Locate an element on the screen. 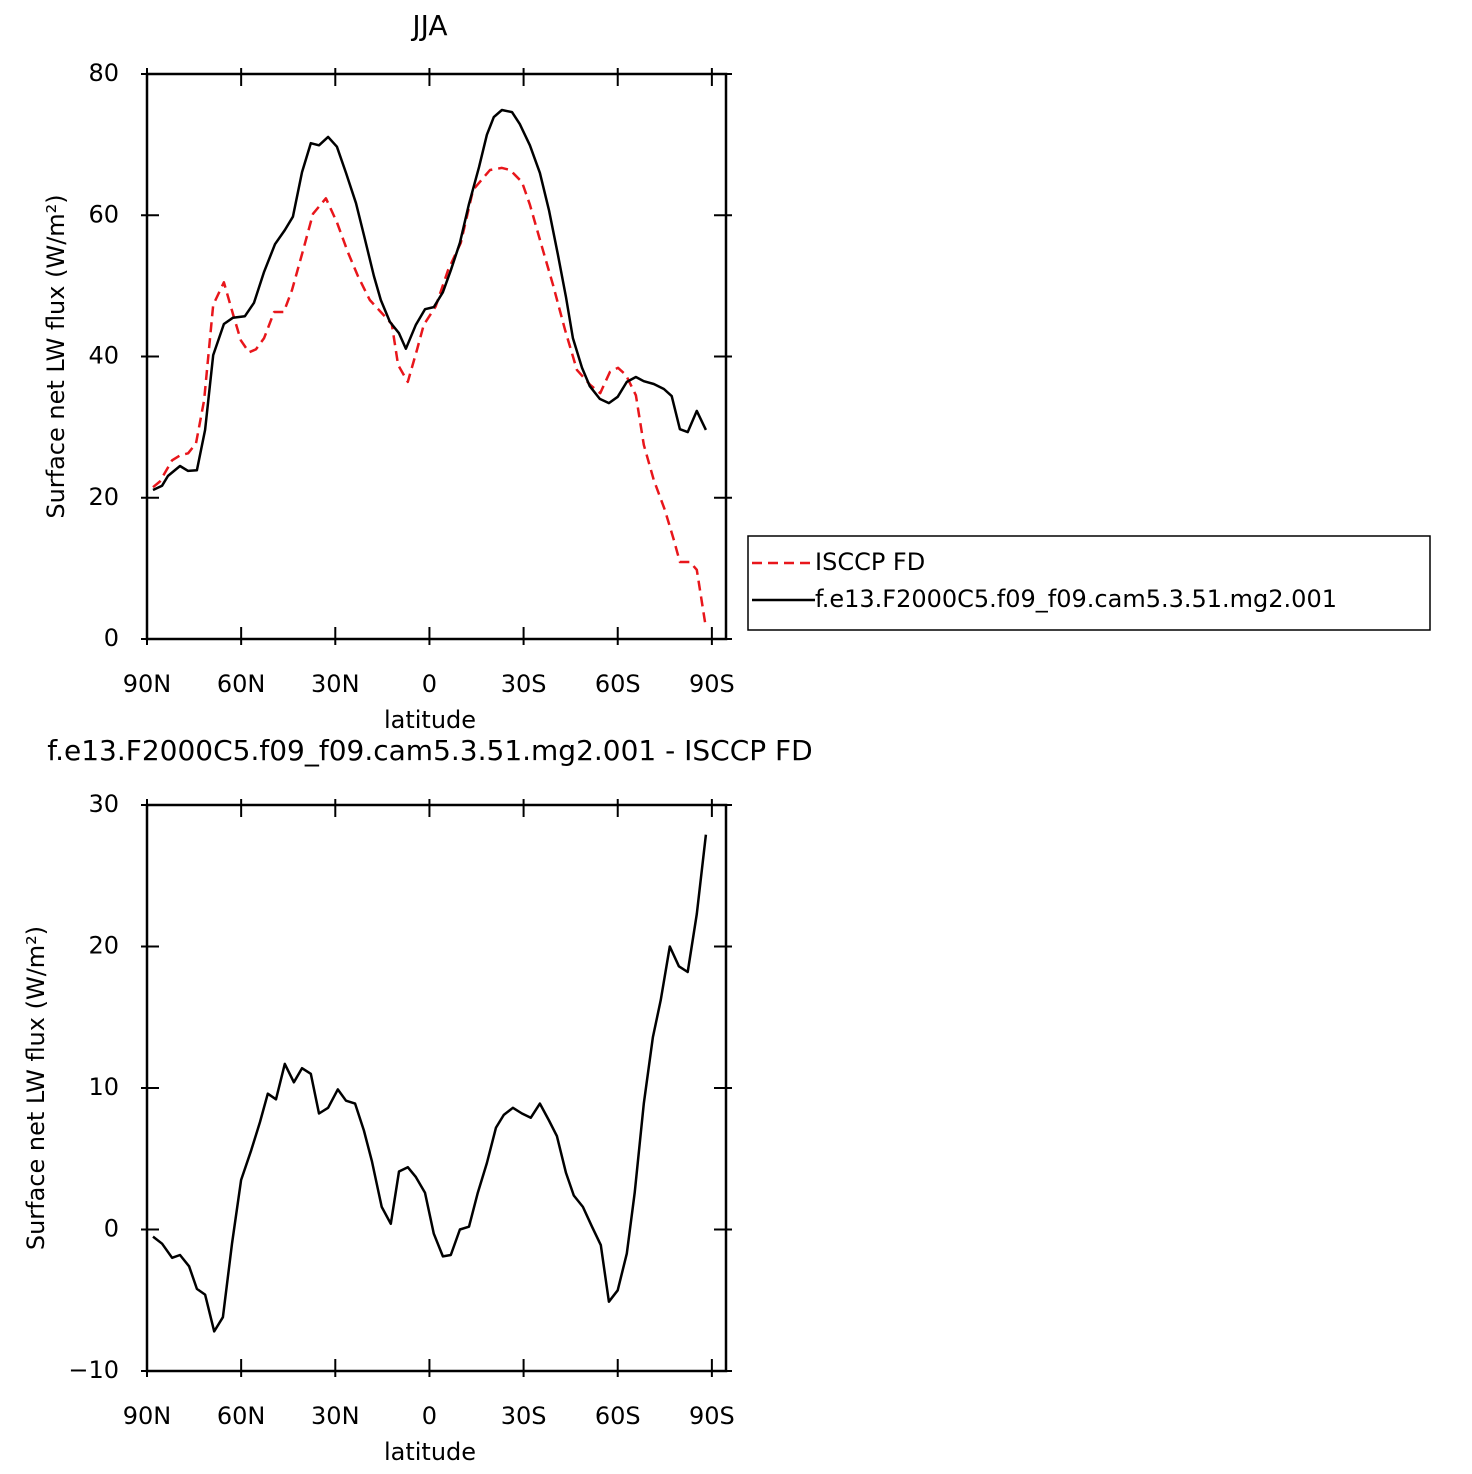  y-tick-label: 80 is located at coordinates (103, 73).